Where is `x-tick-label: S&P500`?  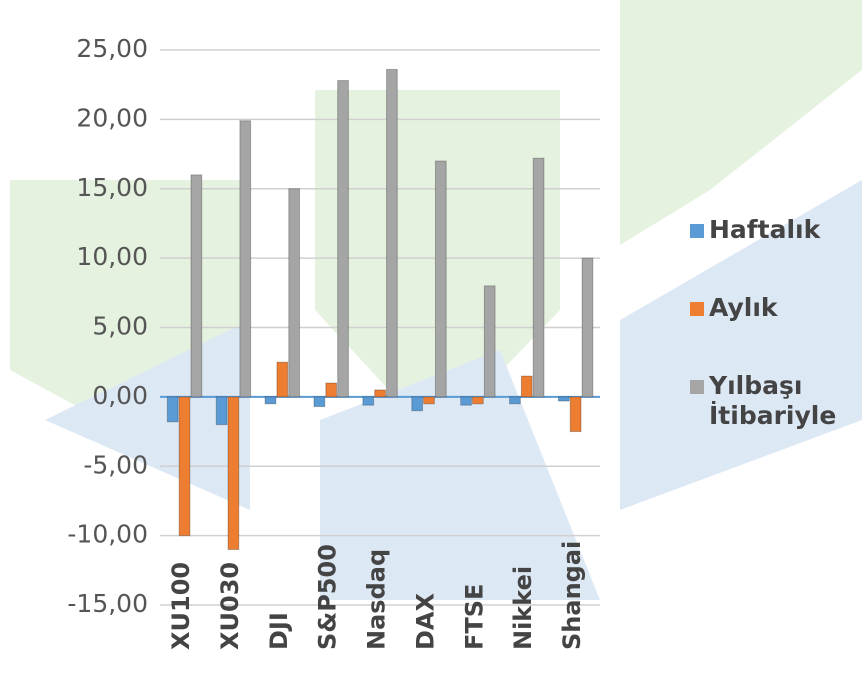
x-tick-label: S&P500 is located at coordinates (328, 597).